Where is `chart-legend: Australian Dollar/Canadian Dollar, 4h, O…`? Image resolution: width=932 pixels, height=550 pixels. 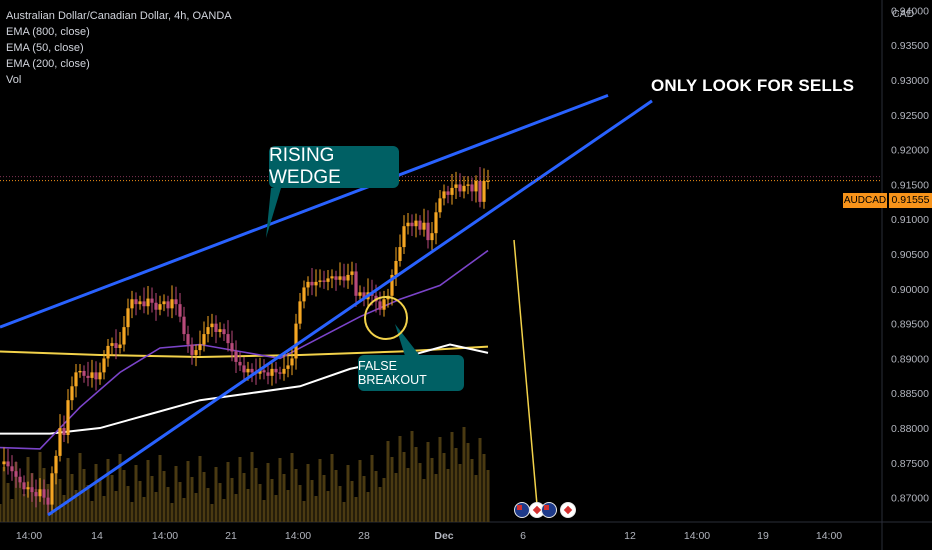
chart-legend: Australian Dollar/Canadian Dollar, 4h, O… is located at coordinates (119, 48).